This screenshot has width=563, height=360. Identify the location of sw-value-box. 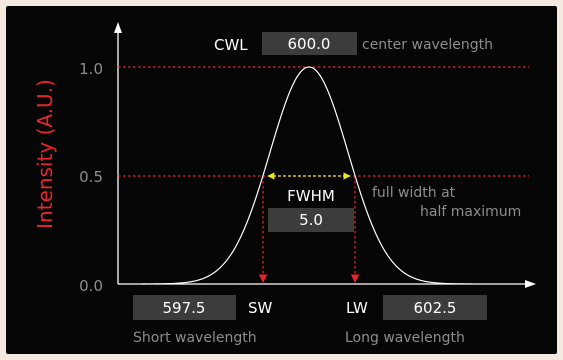
(184, 307).